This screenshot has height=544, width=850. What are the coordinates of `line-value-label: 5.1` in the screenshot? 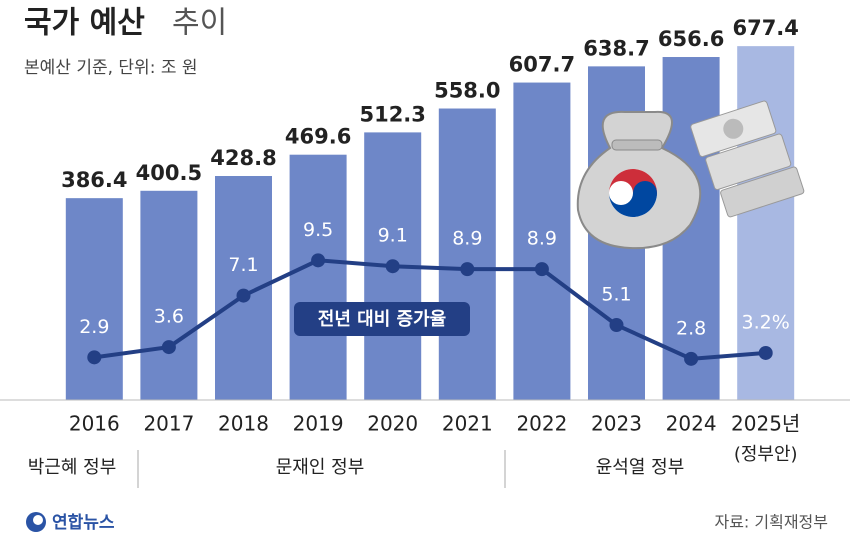 It's located at (616, 295).